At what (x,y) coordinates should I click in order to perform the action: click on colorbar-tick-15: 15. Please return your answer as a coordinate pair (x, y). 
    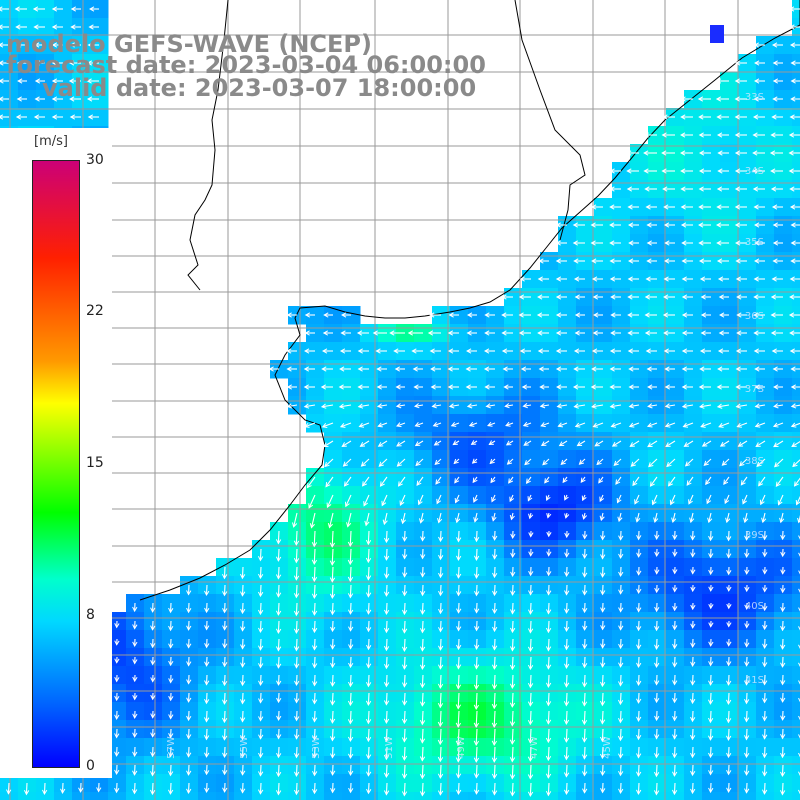
    Looking at the image, I should click on (95, 463).